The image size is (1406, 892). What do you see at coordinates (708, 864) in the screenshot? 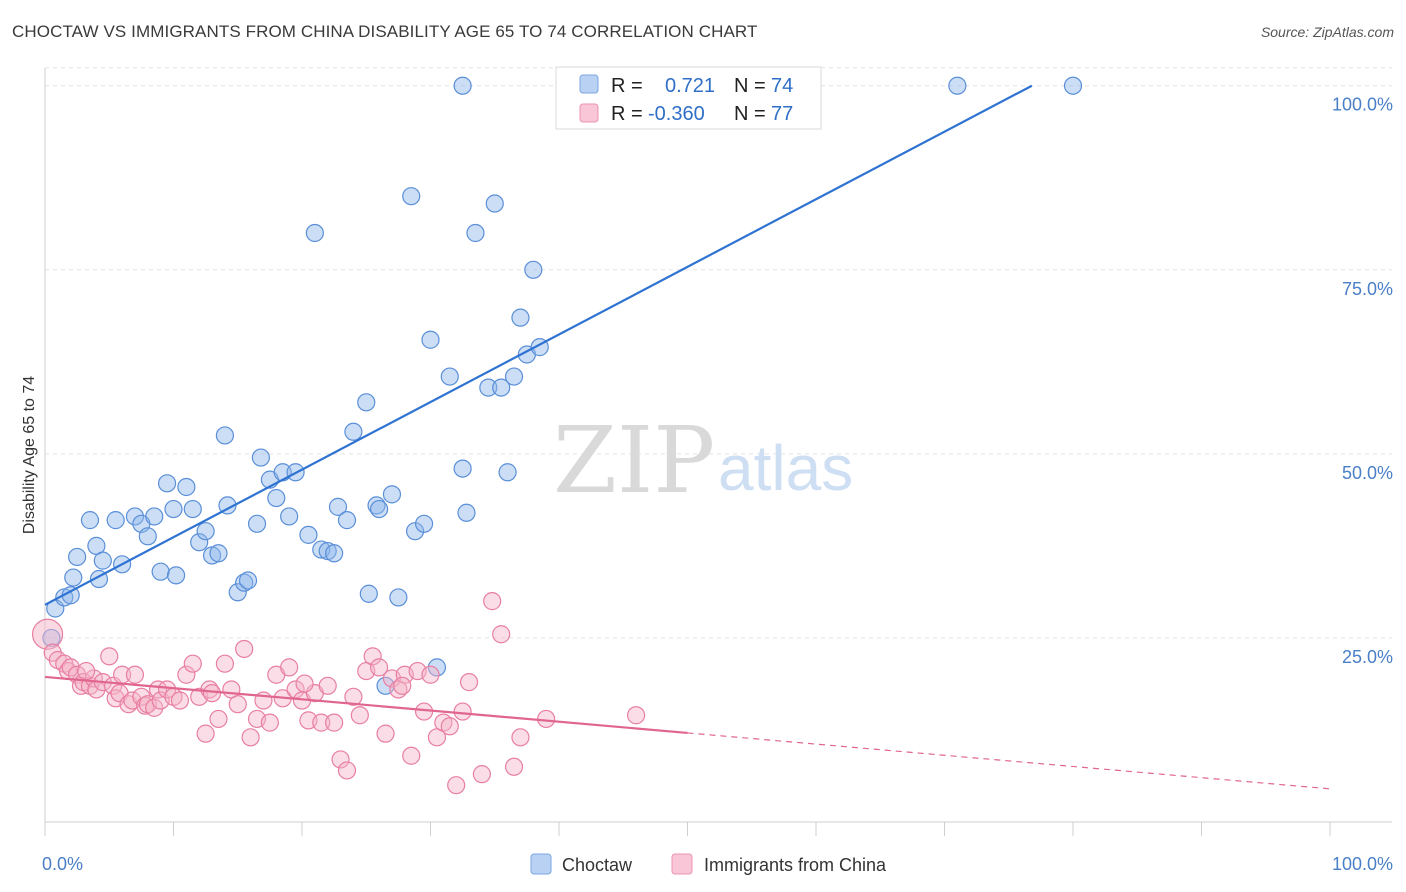
I see `series-legend: Choctaw Immigrants from China` at bounding box center [708, 864].